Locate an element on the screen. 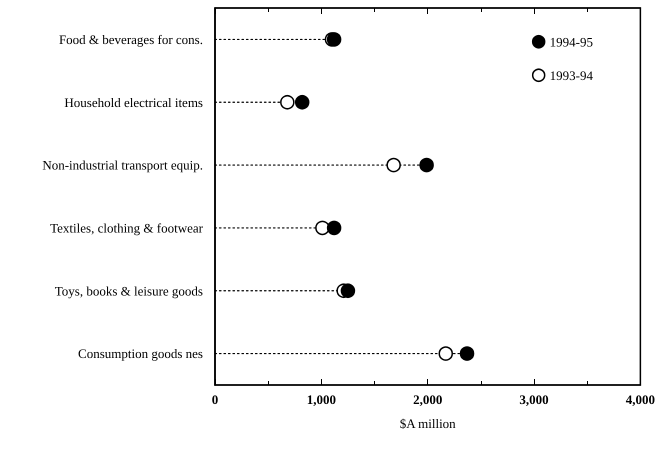  y-tick-label: Consumption goods nes is located at coordinates (140, 354).